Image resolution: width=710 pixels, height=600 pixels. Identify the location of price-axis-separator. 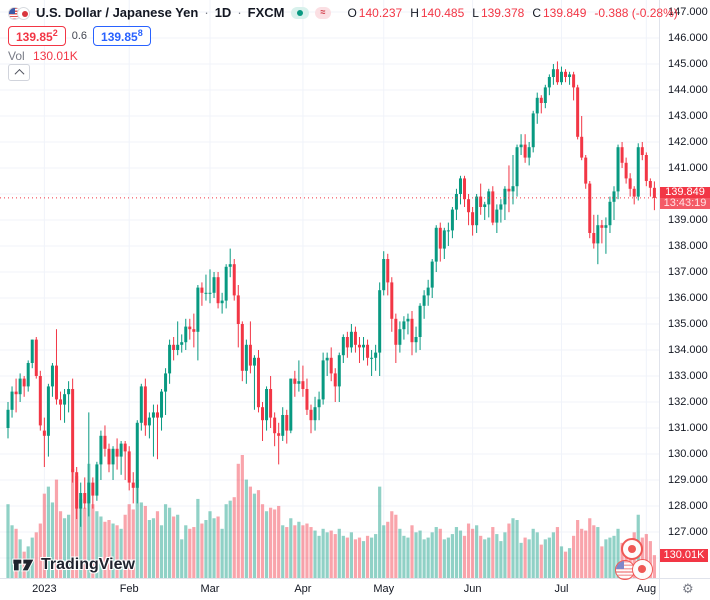
(659, 300).